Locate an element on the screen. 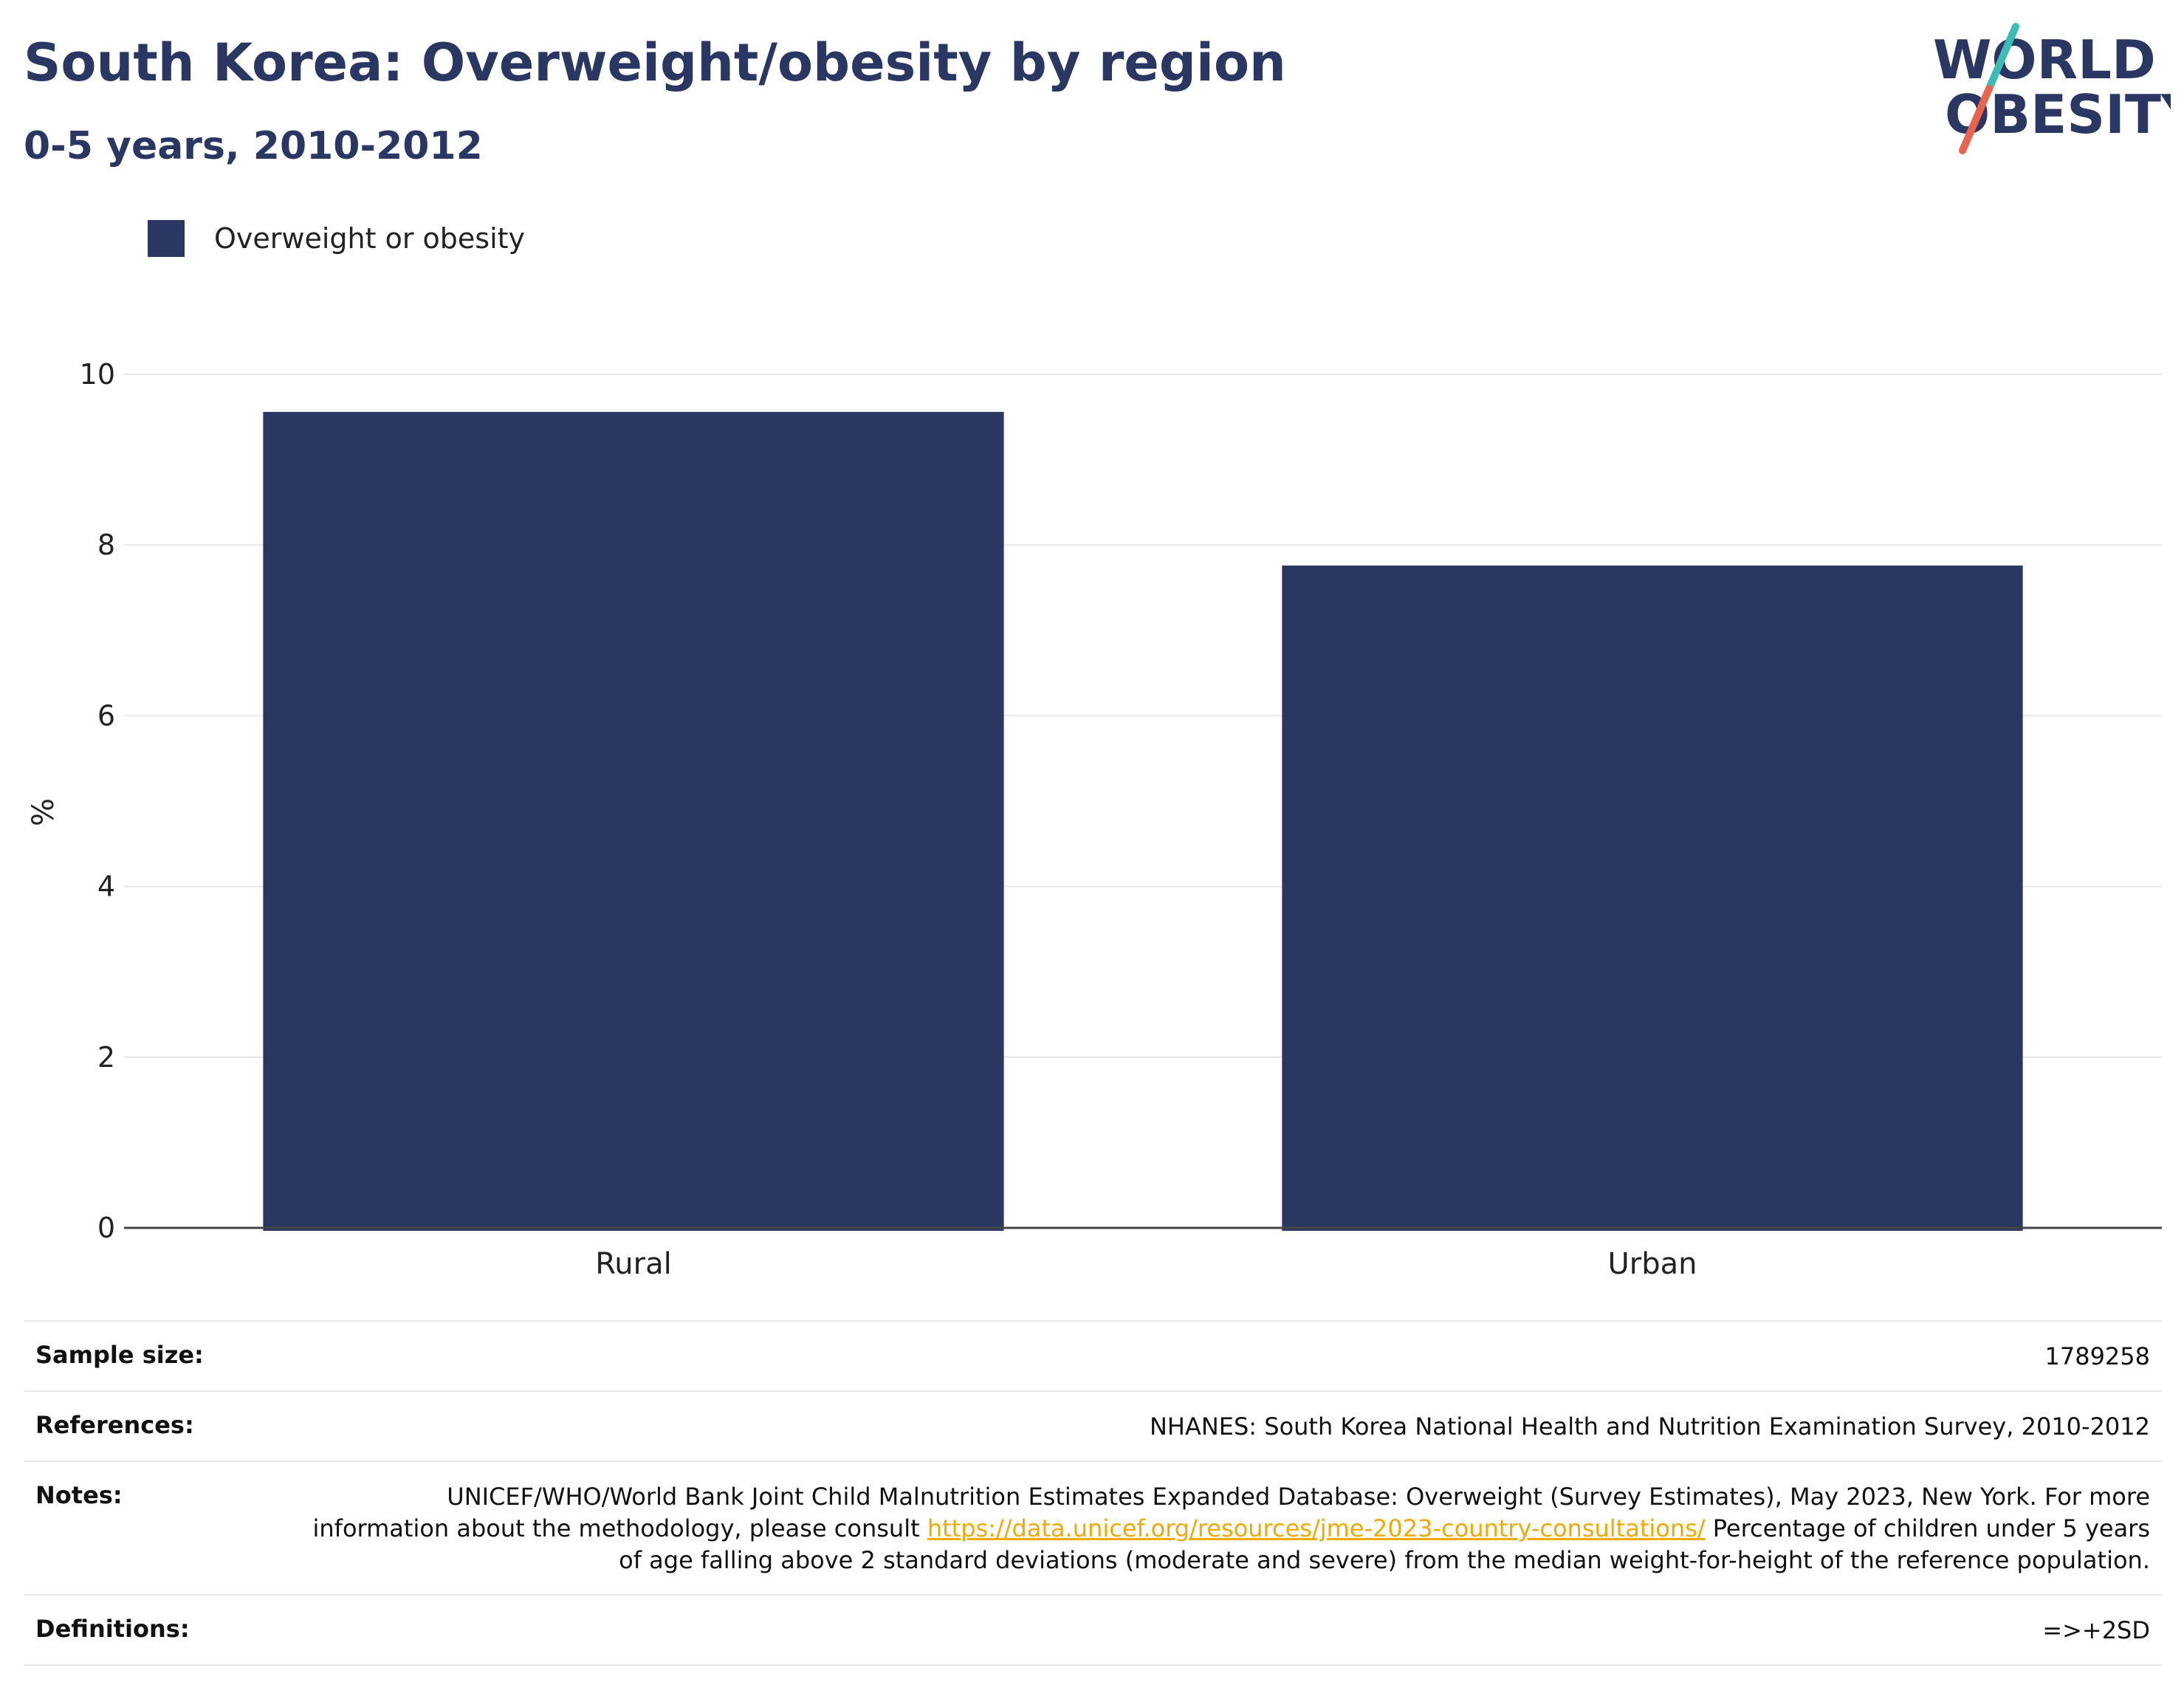 This screenshot has width=2184, height=1696. world-obesity-logo: WORLD OBESITY is located at coordinates (2052, 88).